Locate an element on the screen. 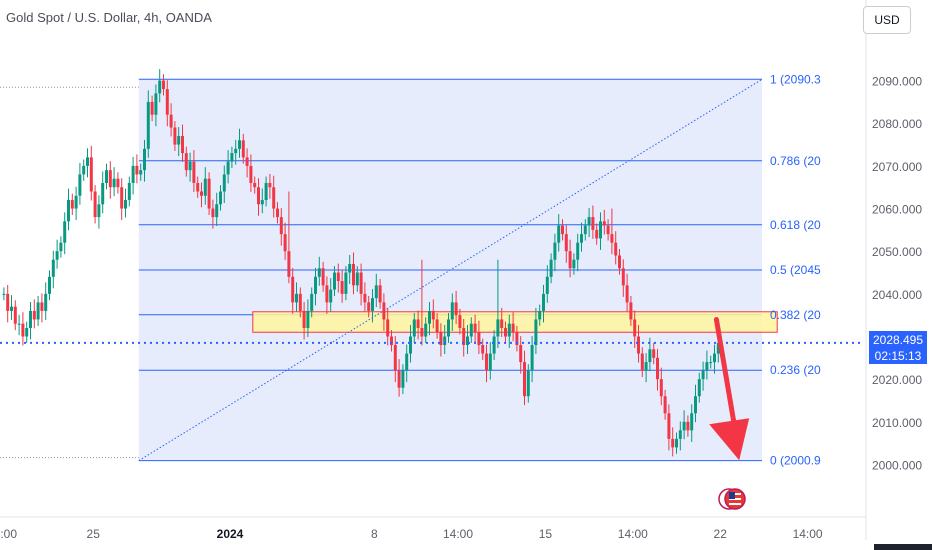  flag-logo-icon is located at coordinates (732, 499).